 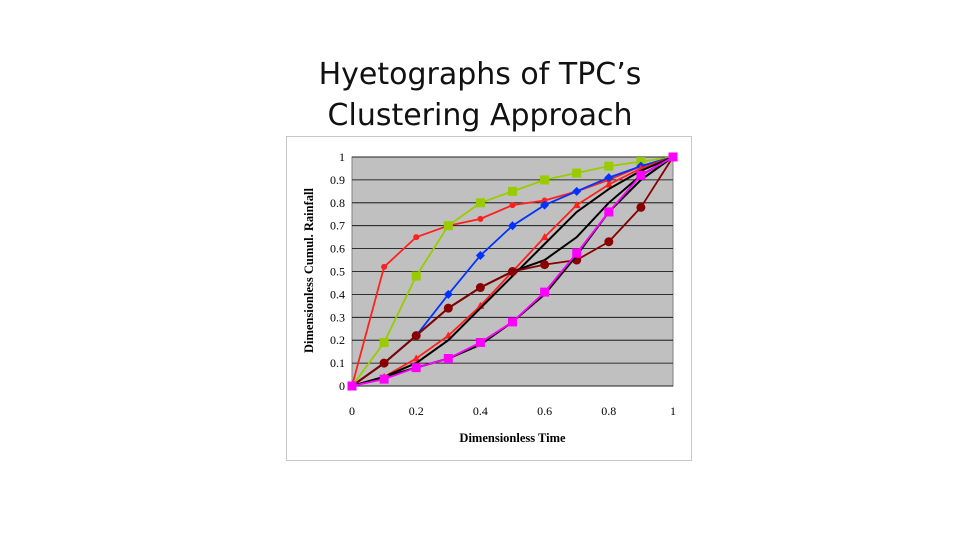 I want to click on y-tick-label: 0.6, so click(x=337, y=249).